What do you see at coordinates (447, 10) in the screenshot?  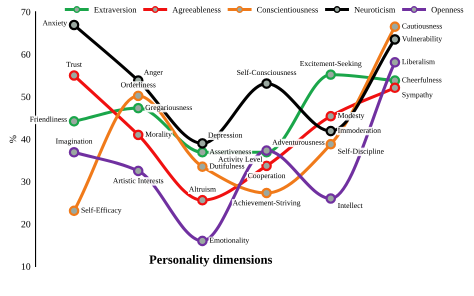 I see `legend-label: Openness` at bounding box center [447, 10].